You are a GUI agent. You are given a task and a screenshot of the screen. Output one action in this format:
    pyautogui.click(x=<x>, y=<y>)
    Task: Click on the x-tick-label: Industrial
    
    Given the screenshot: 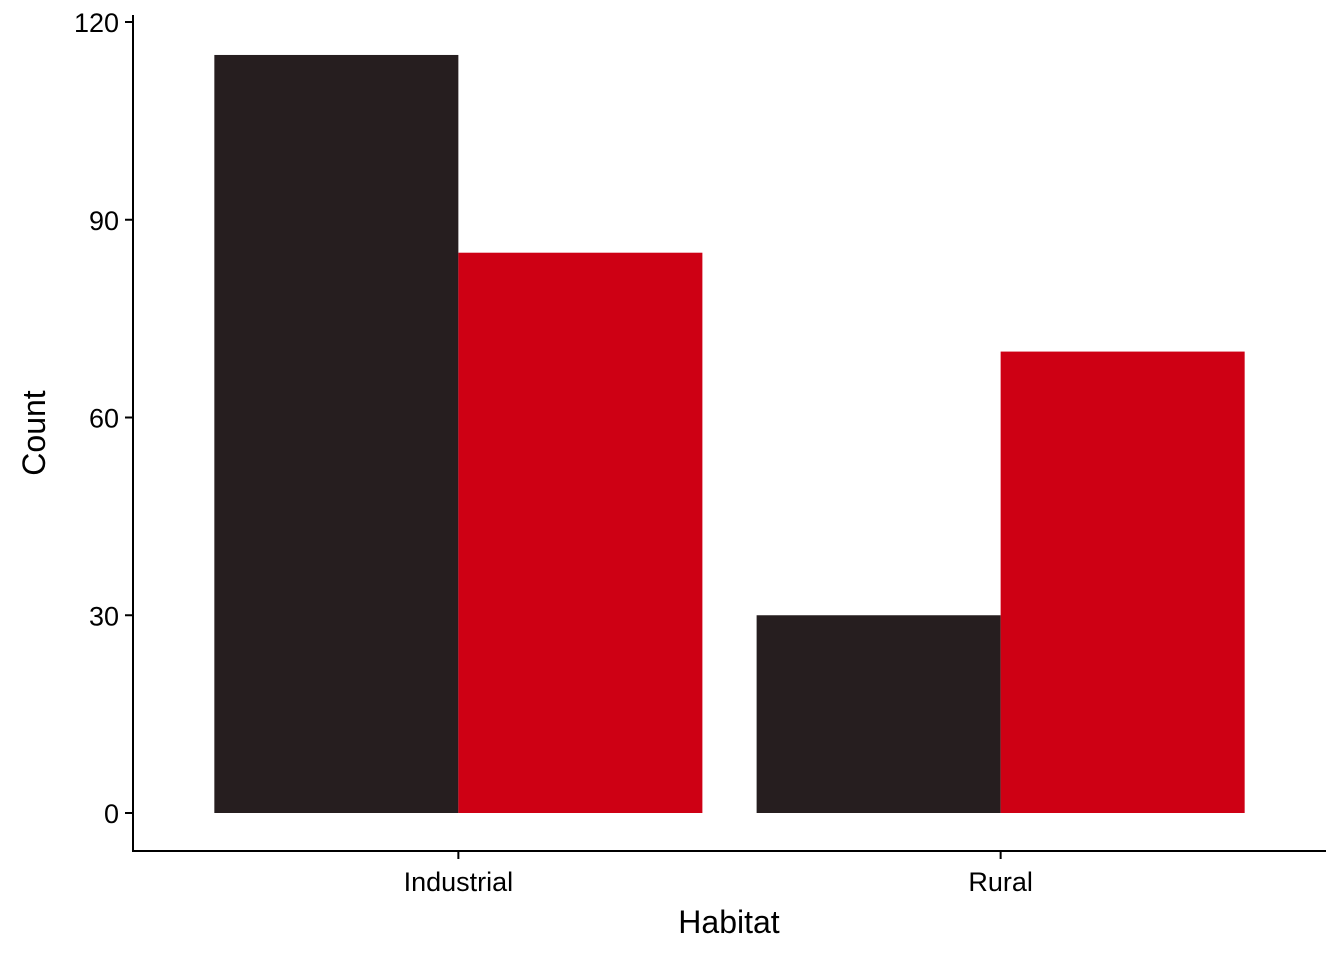 What is the action you would take?
    pyautogui.click(x=459, y=882)
    